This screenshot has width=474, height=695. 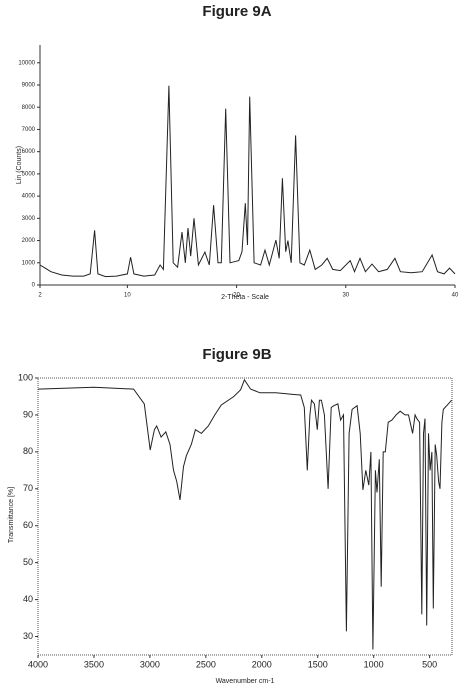 What do you see at coordinates (29, 174) in the screenshot?
I see `y-tick-label: 5000` at bounding box center [29, 174].